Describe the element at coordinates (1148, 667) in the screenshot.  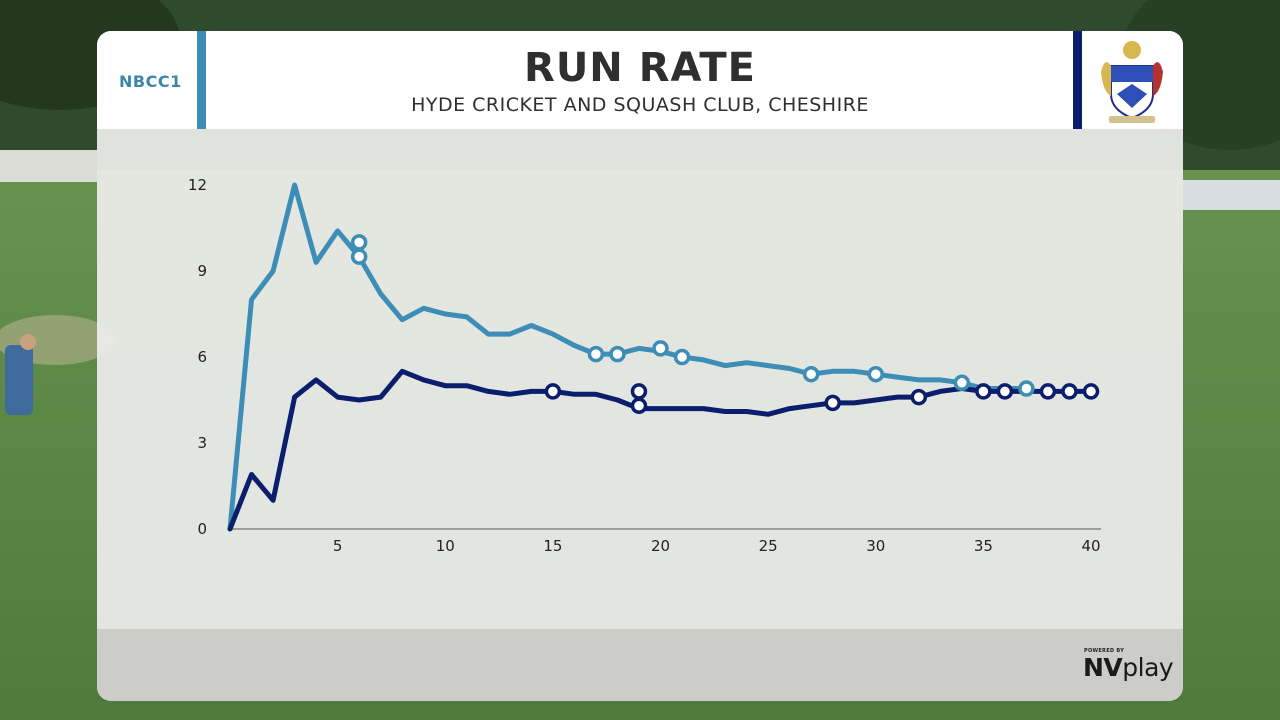
I see `logo-text: play` at that location.